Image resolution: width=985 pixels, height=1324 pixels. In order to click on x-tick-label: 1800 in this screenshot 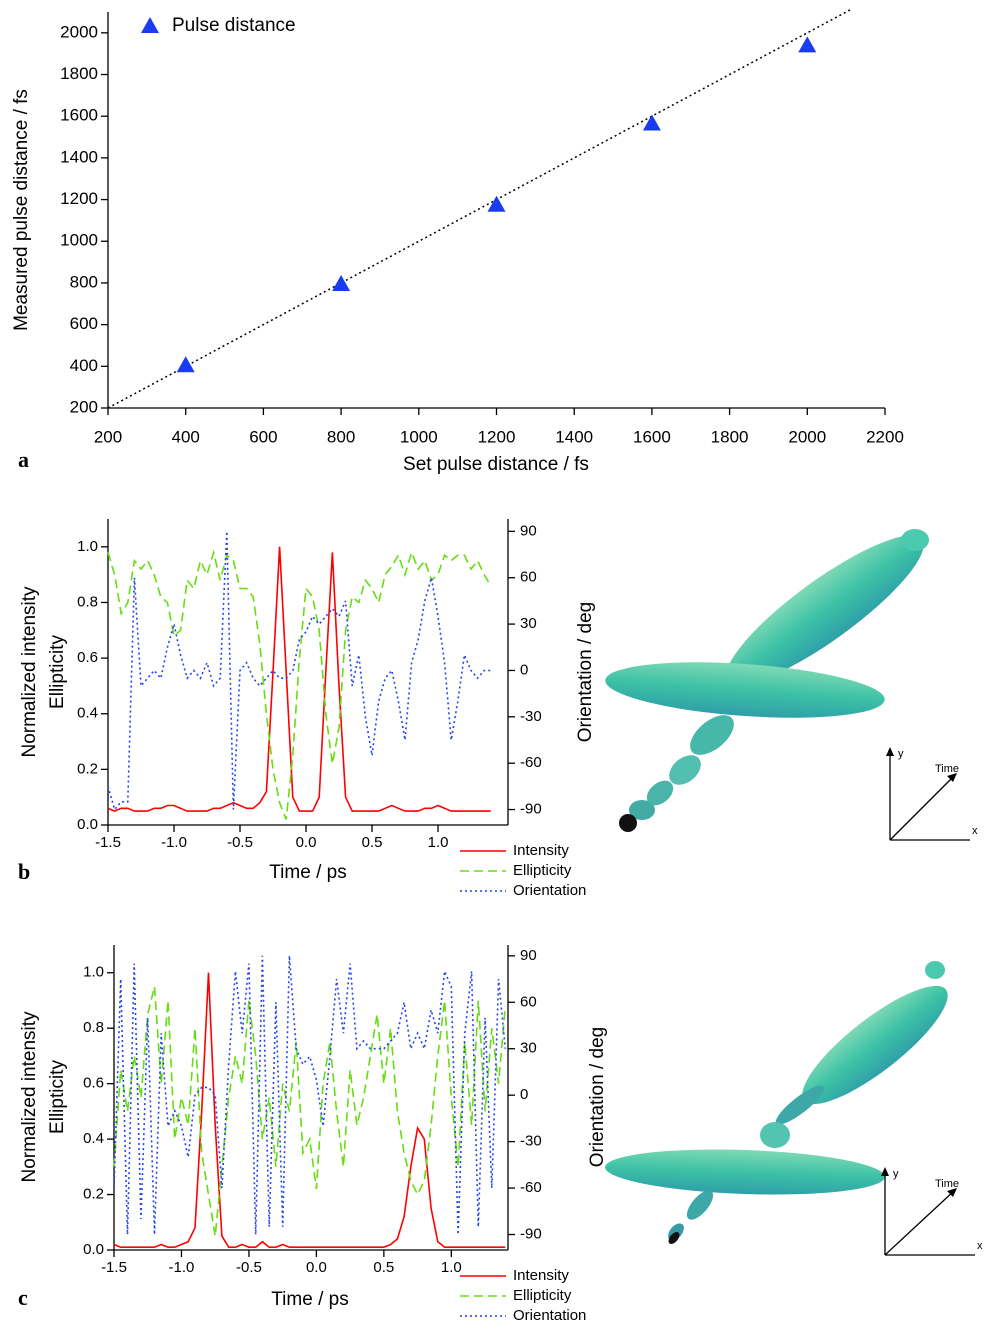, I will do `click(730, 436)`.